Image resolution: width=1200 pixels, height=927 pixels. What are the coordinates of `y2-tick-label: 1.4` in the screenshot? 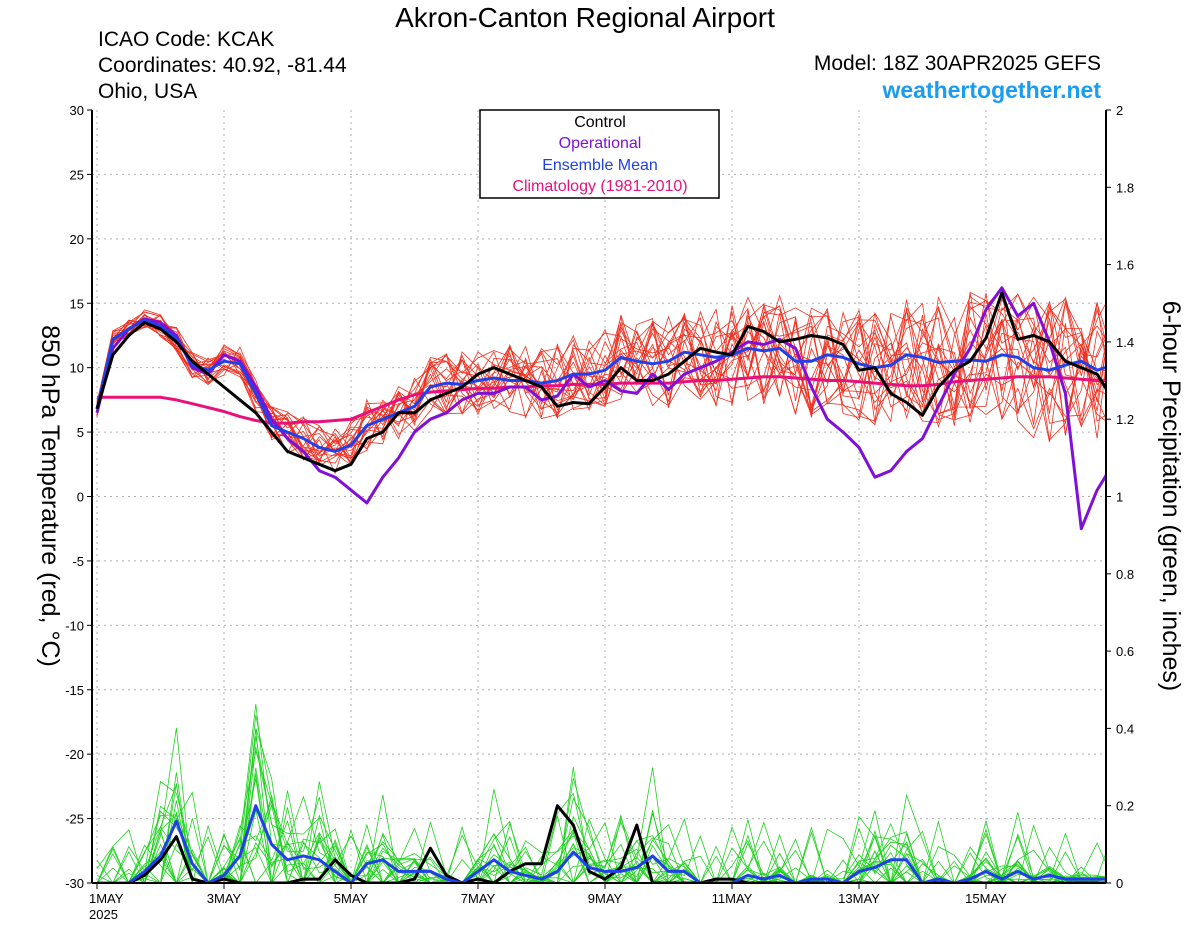 It's located at (1125, 342).